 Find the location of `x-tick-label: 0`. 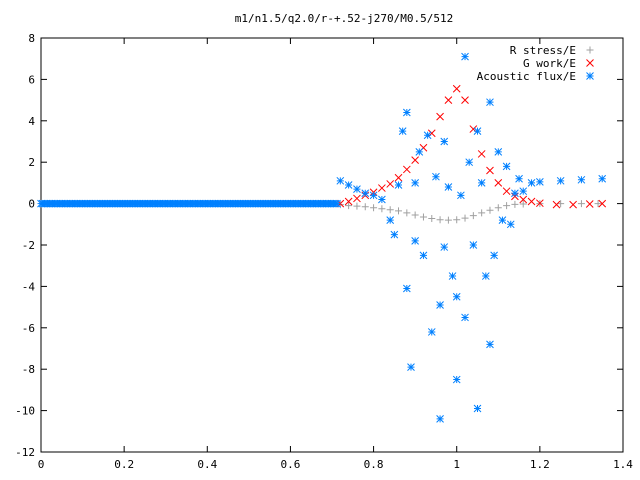

x-tick-label: 0 is located at coordinates (41, 464).